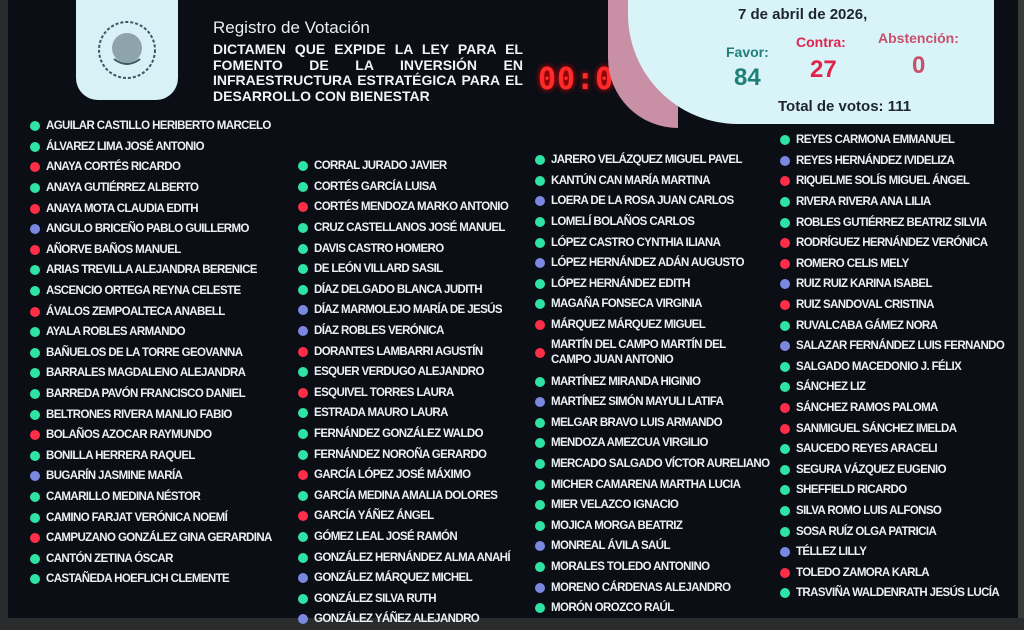  Describe the element at coordinates (831, 387) in the screenshot. I see `senator-name: SÁNCHEZ LIZ` at that location.